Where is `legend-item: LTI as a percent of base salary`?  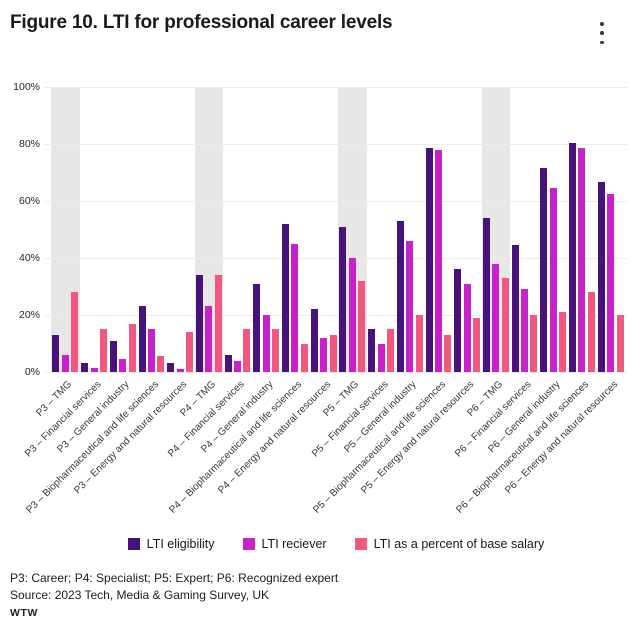
legend-item: LTI as a percent of base salary is located at coordinates (449, 544).